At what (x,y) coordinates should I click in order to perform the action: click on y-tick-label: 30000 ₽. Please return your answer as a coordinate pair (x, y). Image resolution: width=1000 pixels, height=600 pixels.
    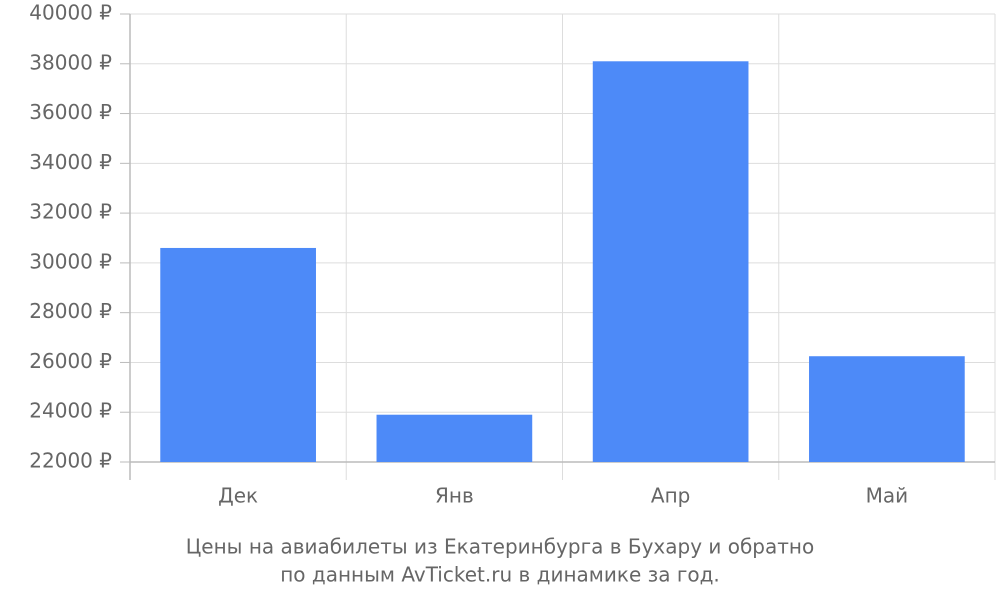
    Looking at the image, I should click on (70, 261).